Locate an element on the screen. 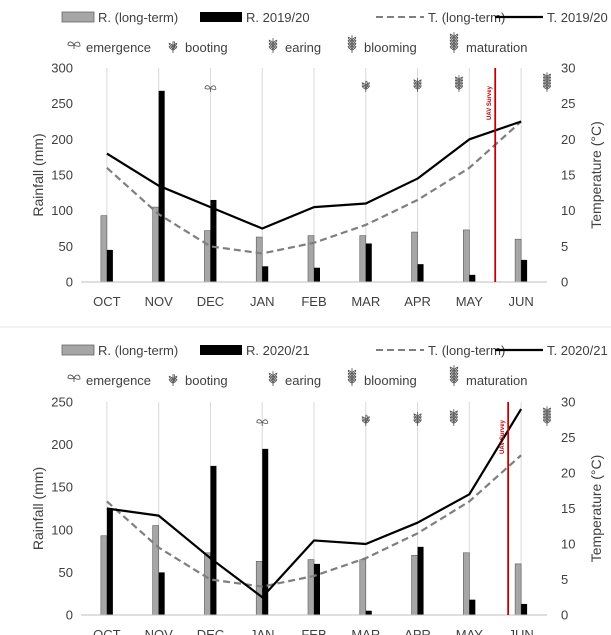  y2-tick-label: 5 is located at coordinates (564, 579).